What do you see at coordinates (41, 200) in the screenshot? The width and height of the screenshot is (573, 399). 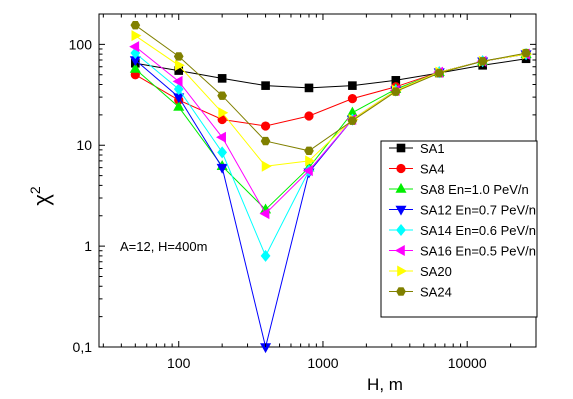 I see `y-axis-symbol: χ` at bounding box center [41, 200].